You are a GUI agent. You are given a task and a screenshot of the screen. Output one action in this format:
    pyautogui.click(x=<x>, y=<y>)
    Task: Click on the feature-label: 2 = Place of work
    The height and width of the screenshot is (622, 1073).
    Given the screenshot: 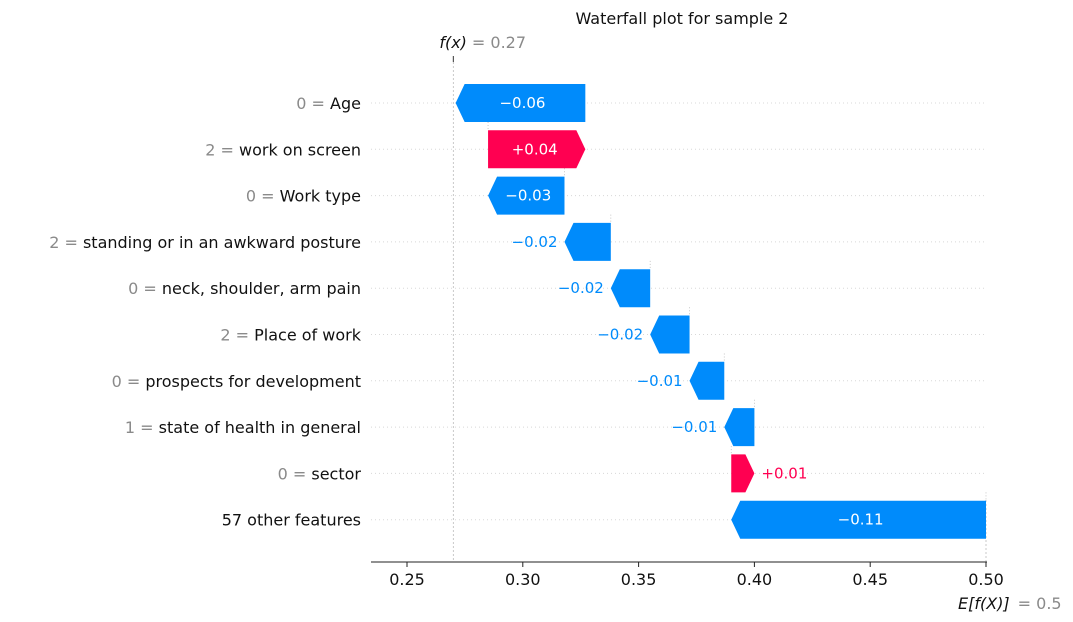 What is the action you would take?
    pyautogui.click(x=290, y=335)
    